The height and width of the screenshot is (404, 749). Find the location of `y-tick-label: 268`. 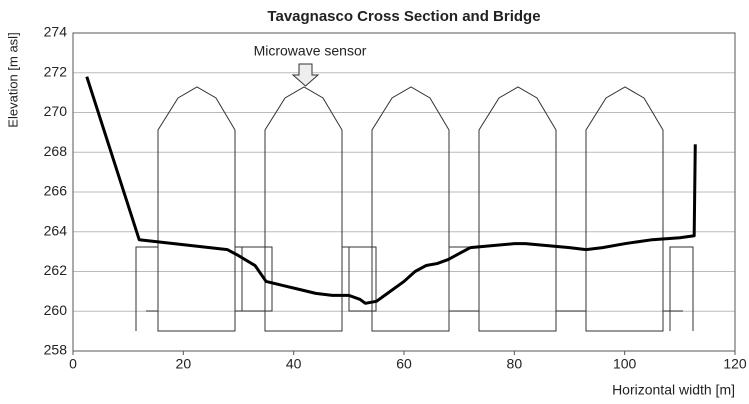

y-tick-label: 268 is located at coordinates (56, 151).